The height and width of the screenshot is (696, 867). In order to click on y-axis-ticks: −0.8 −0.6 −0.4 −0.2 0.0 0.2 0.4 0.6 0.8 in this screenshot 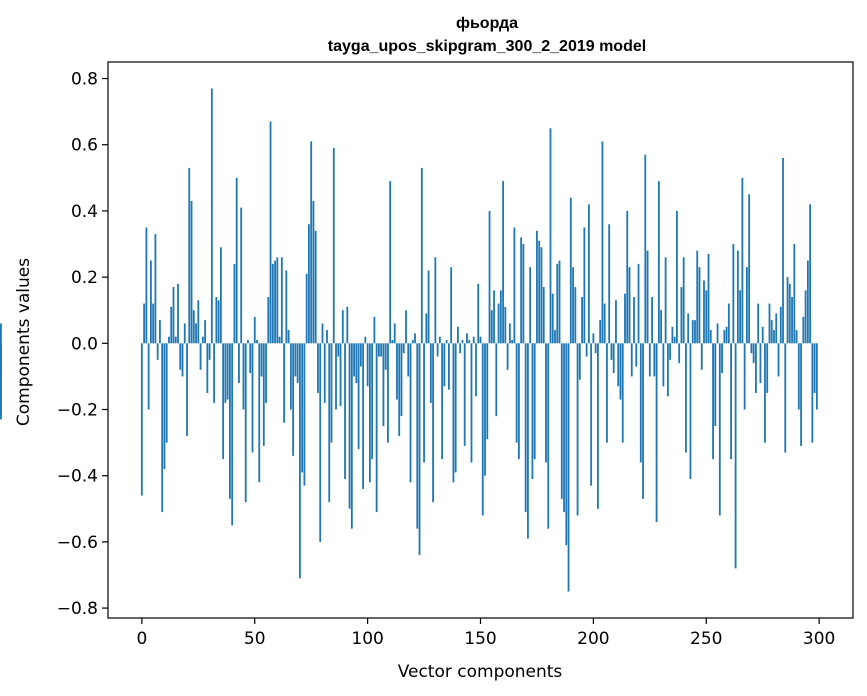, I will do `click(82, 344)`.